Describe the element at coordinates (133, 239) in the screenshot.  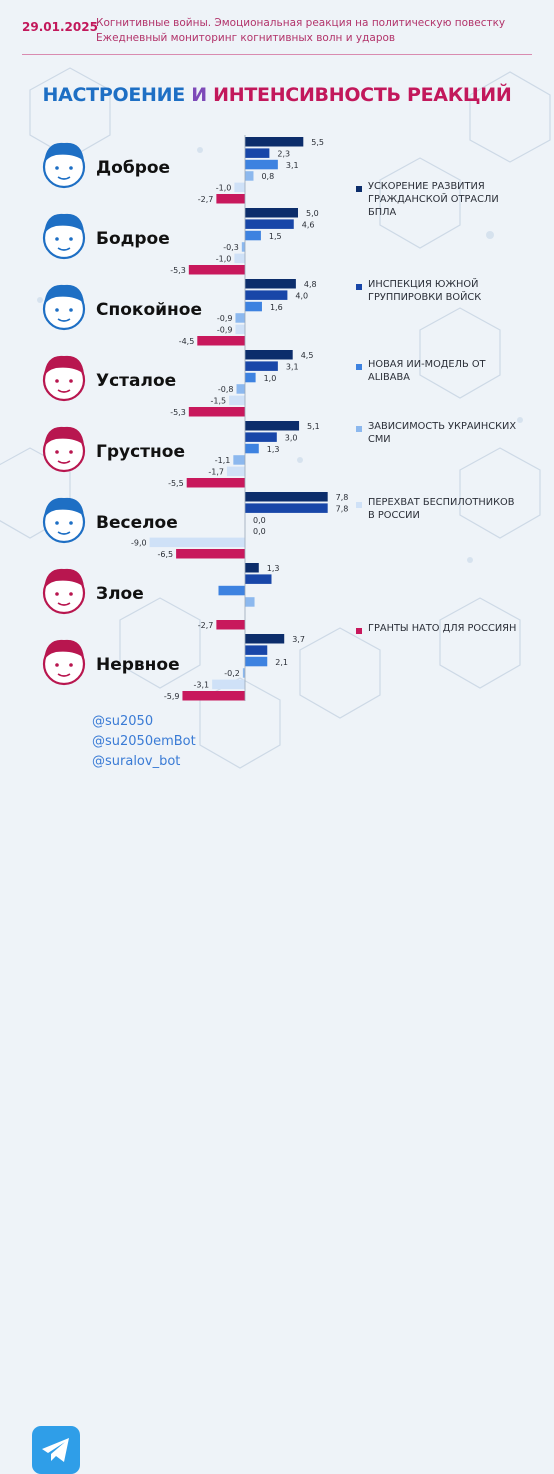
I see `category-label: Бодрое` at that location.